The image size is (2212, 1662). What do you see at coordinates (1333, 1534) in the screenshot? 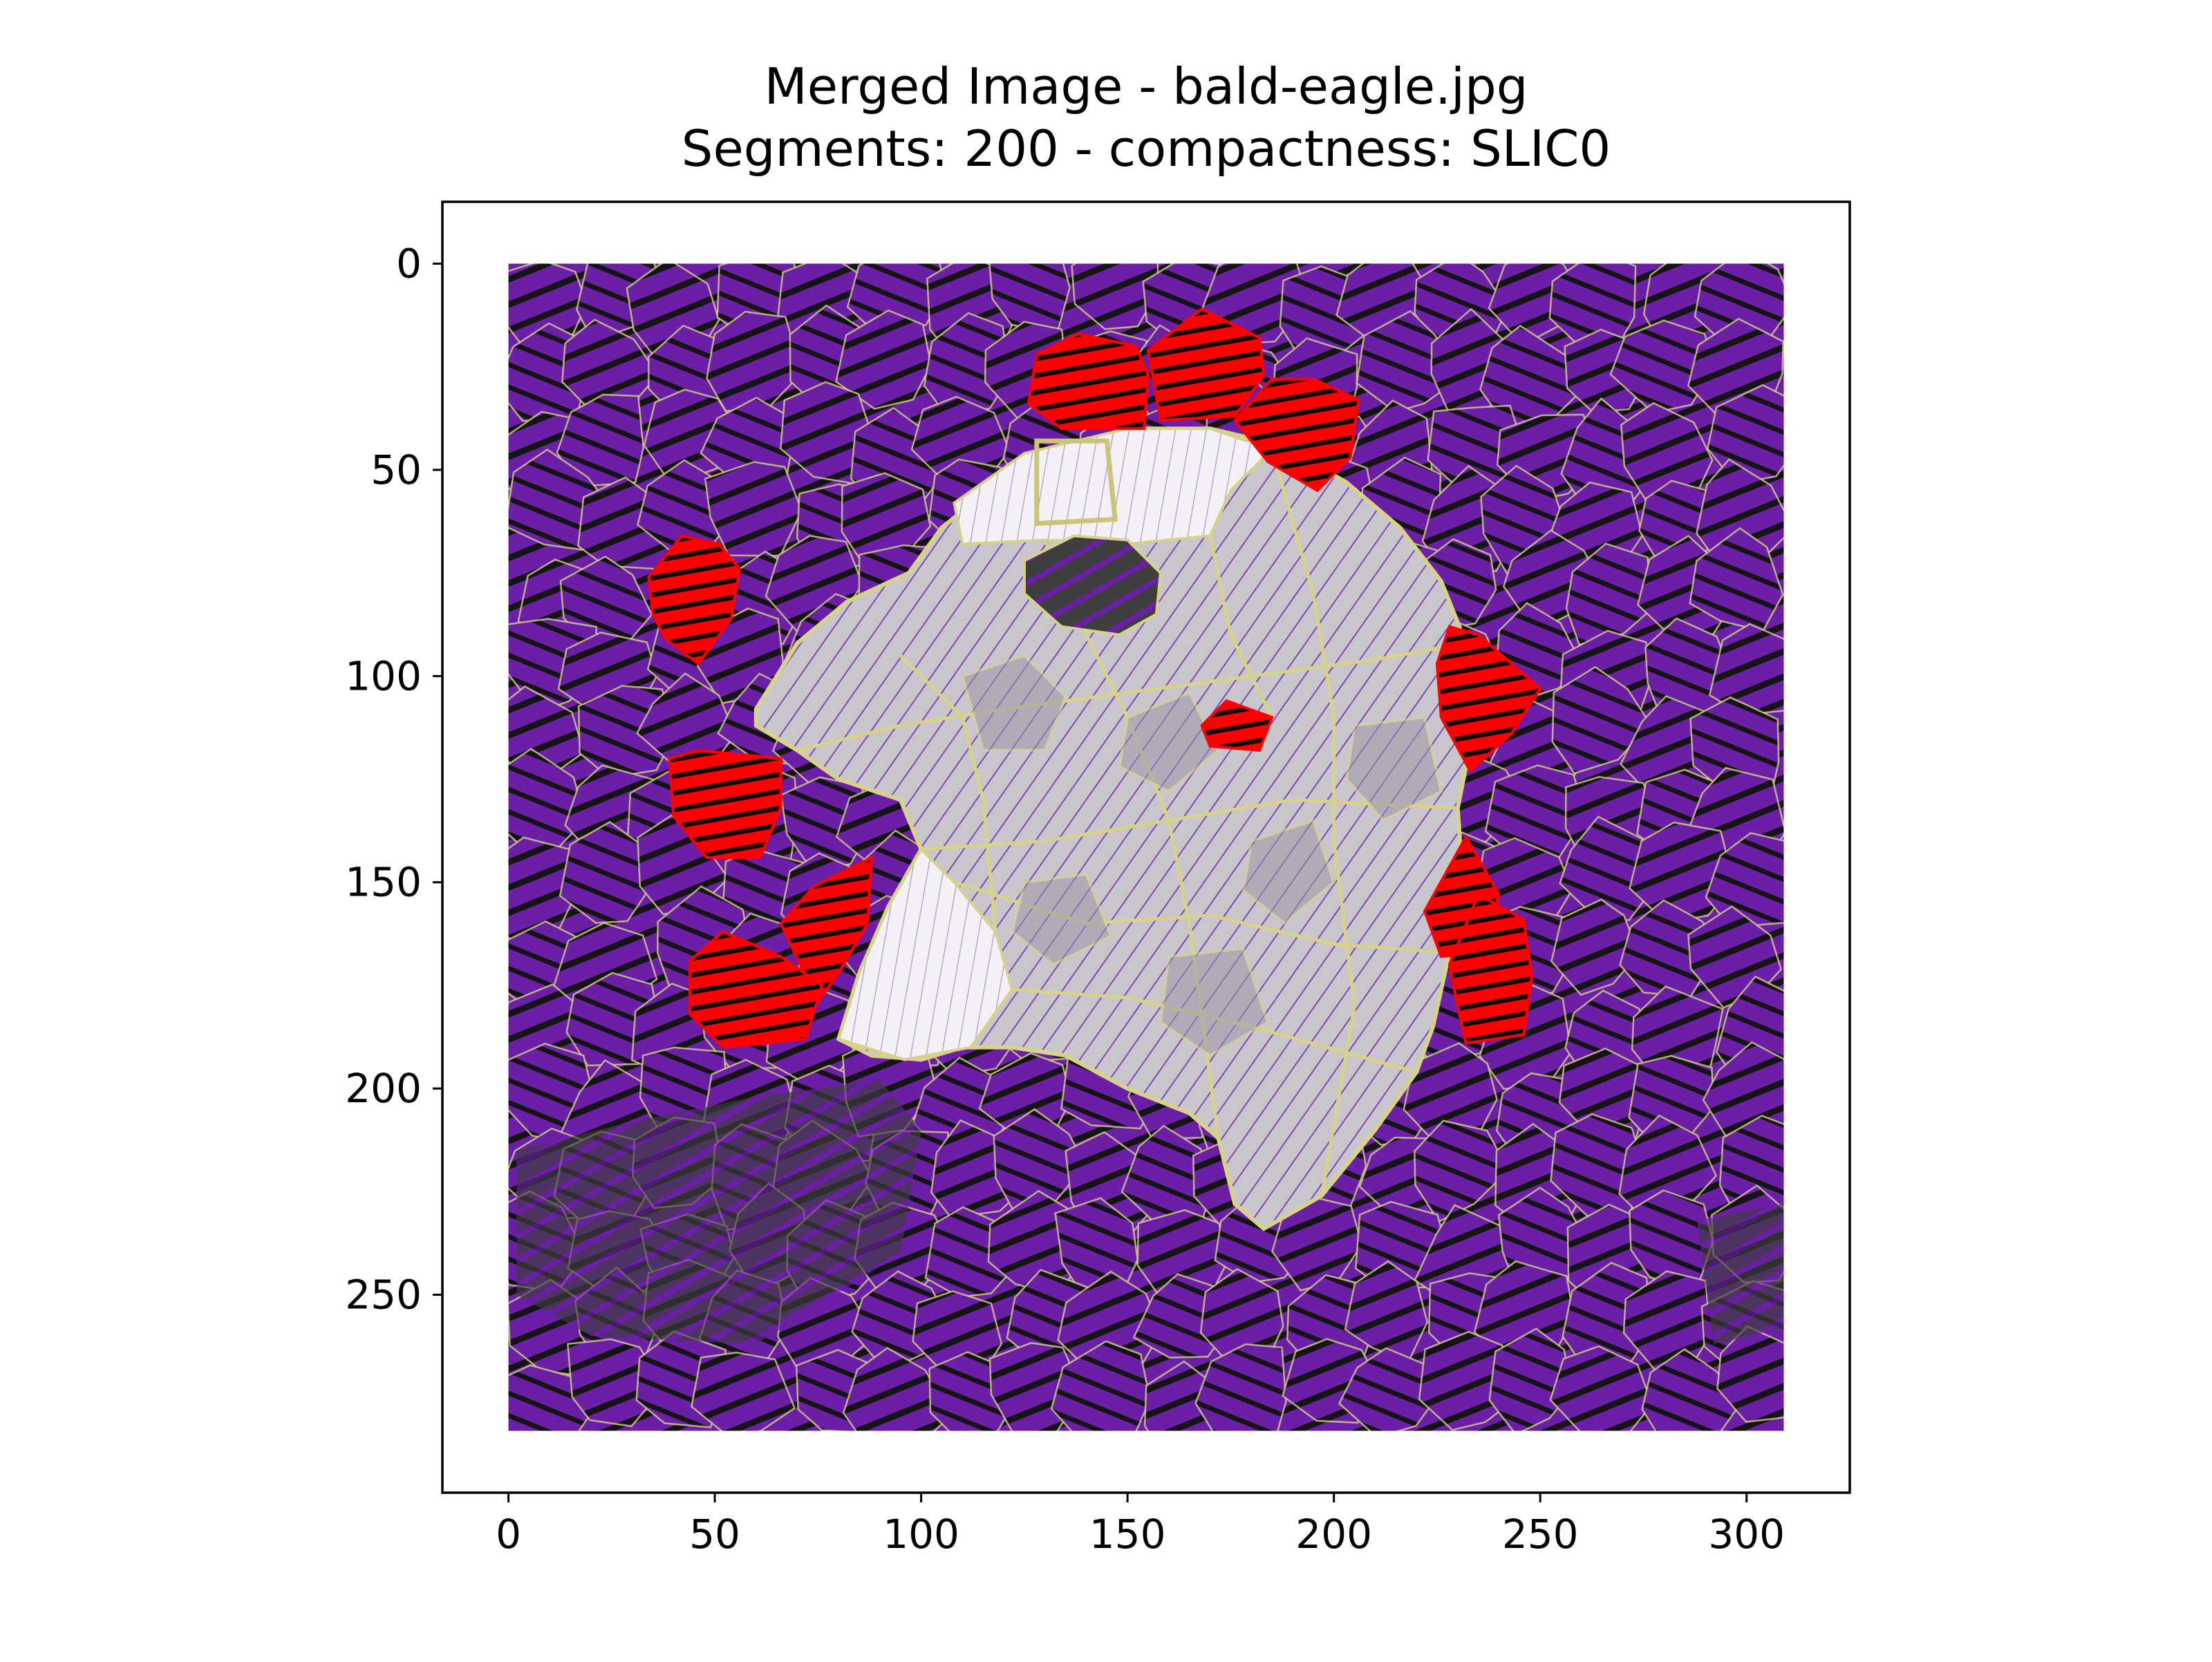
I see `x-tick-label: 200` at bounding box center [1333, 1534].